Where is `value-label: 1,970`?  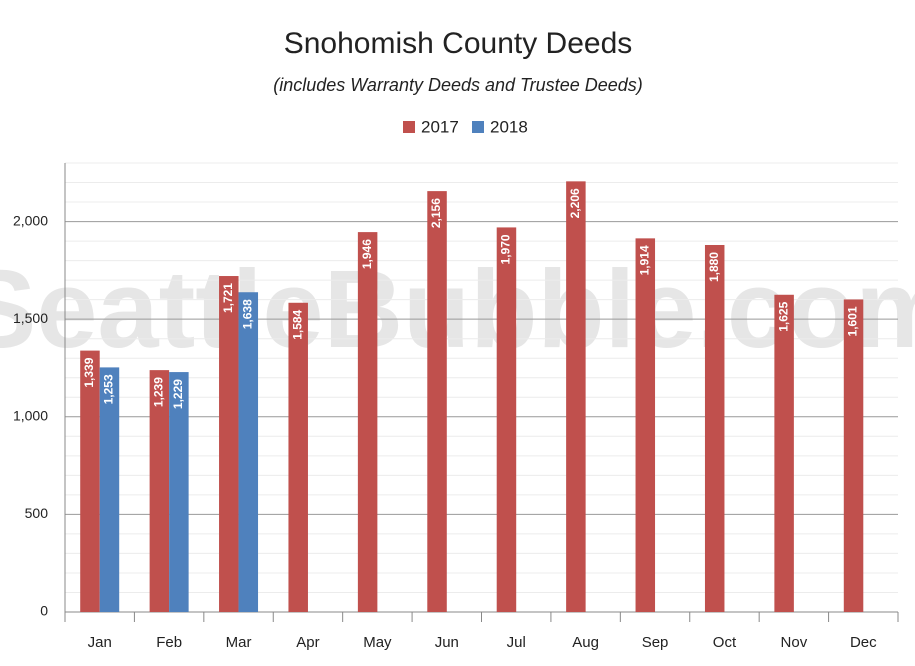
value-label: 1,970 is located at coordinates (506, 249).